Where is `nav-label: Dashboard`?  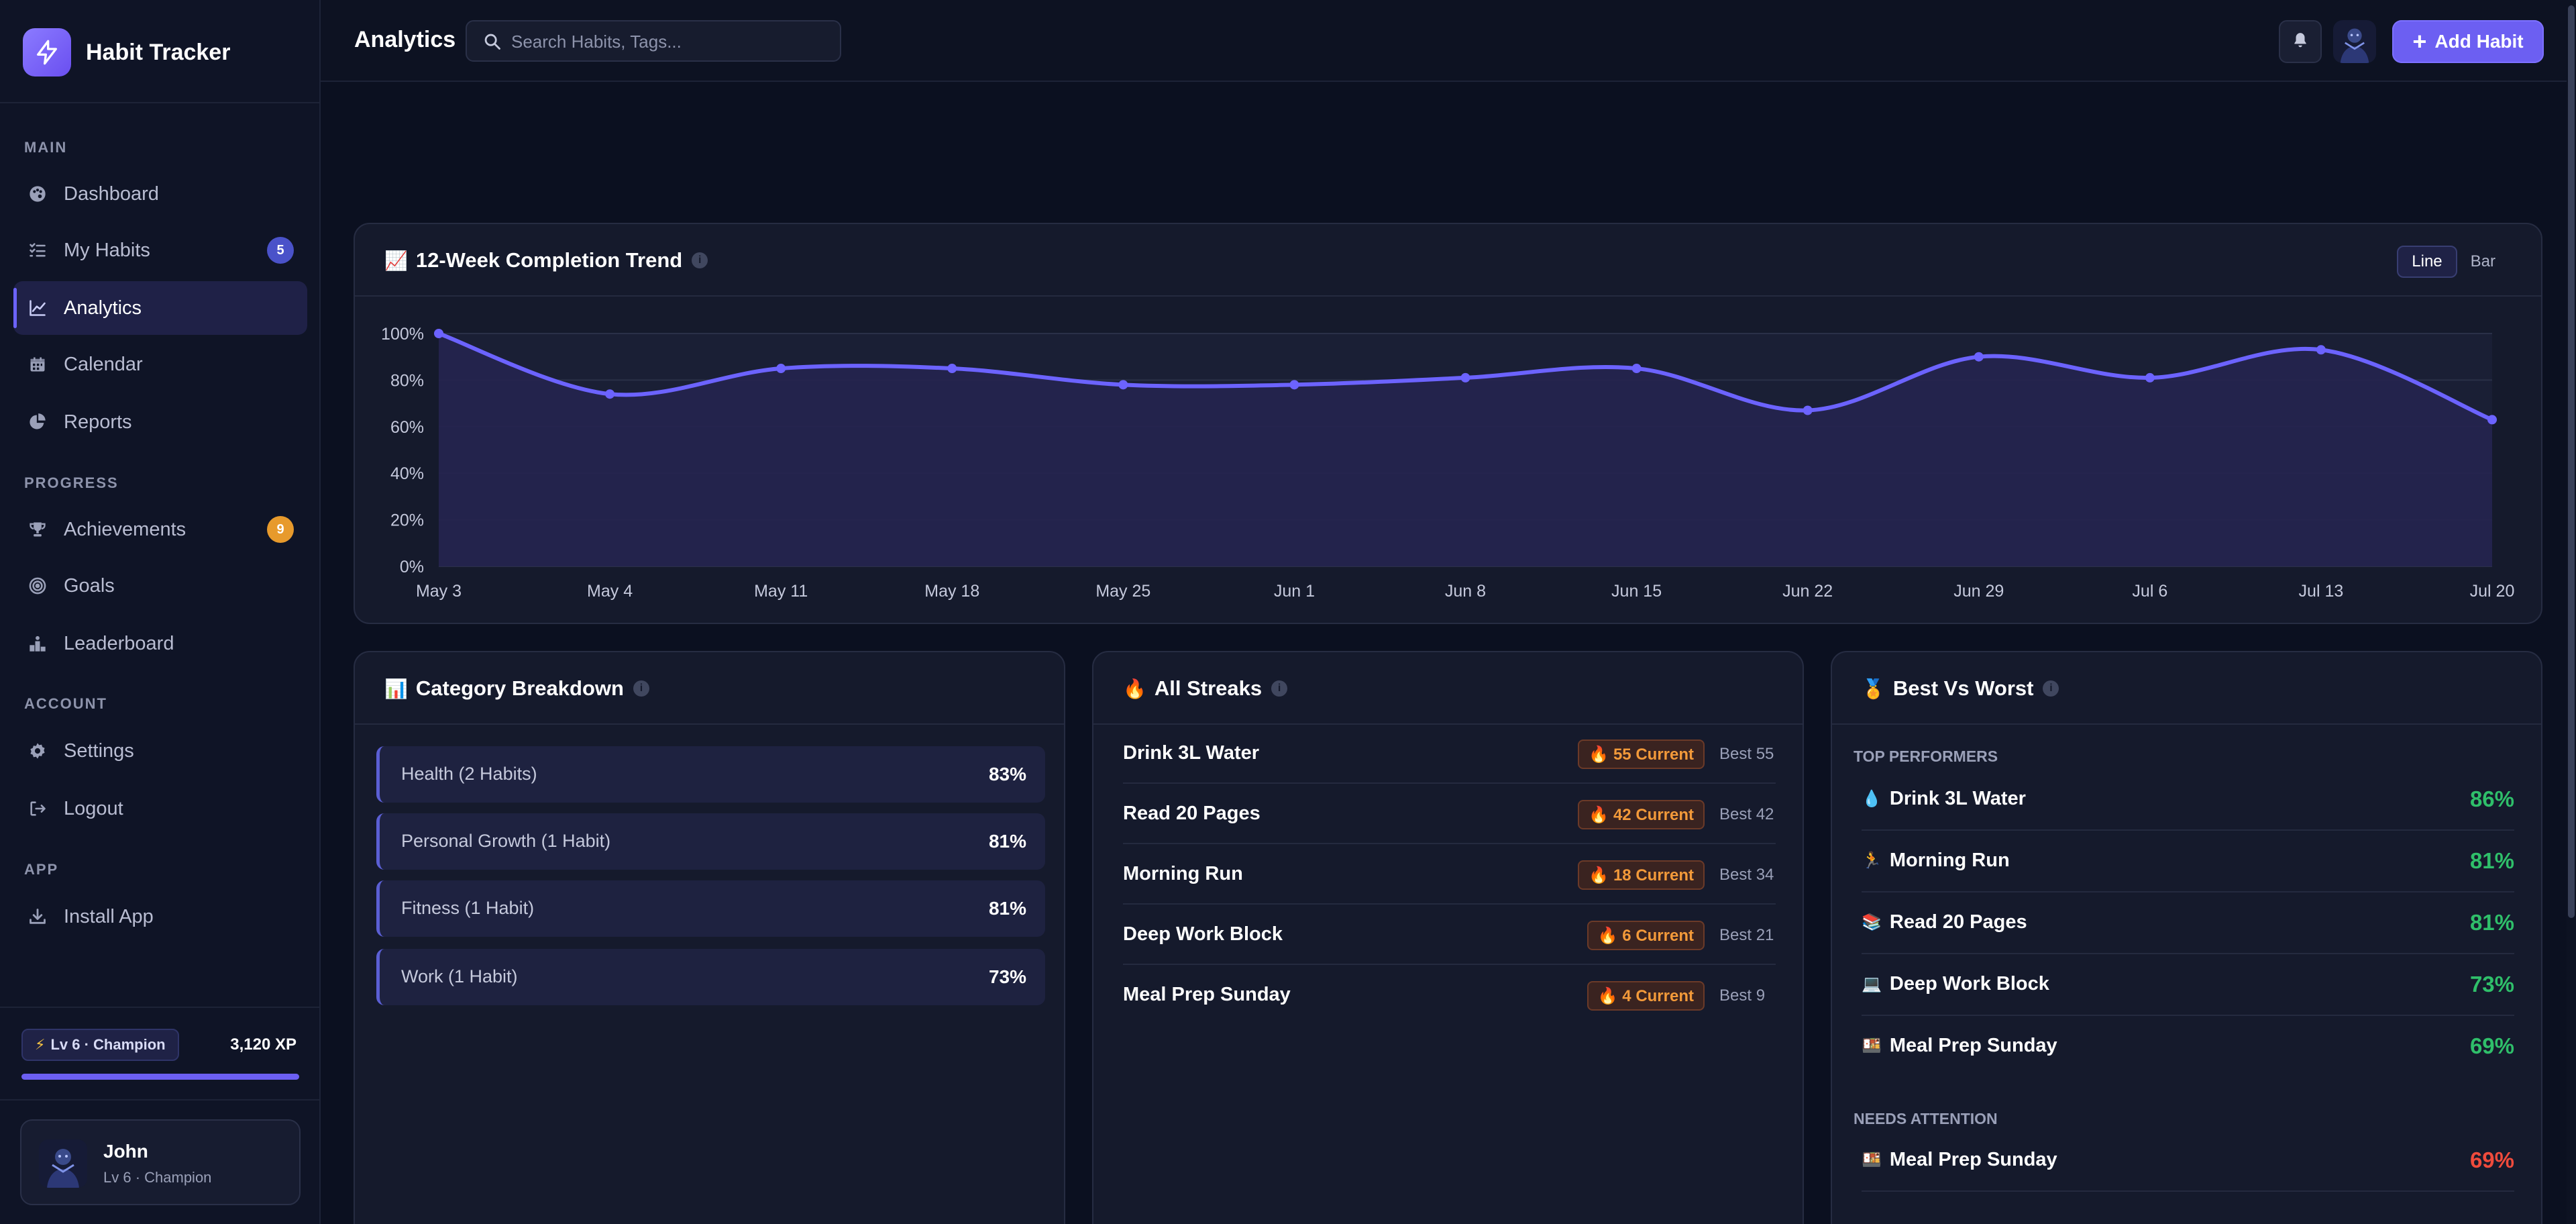 nav-label: Dashboard is located at coordinates (111, 194).